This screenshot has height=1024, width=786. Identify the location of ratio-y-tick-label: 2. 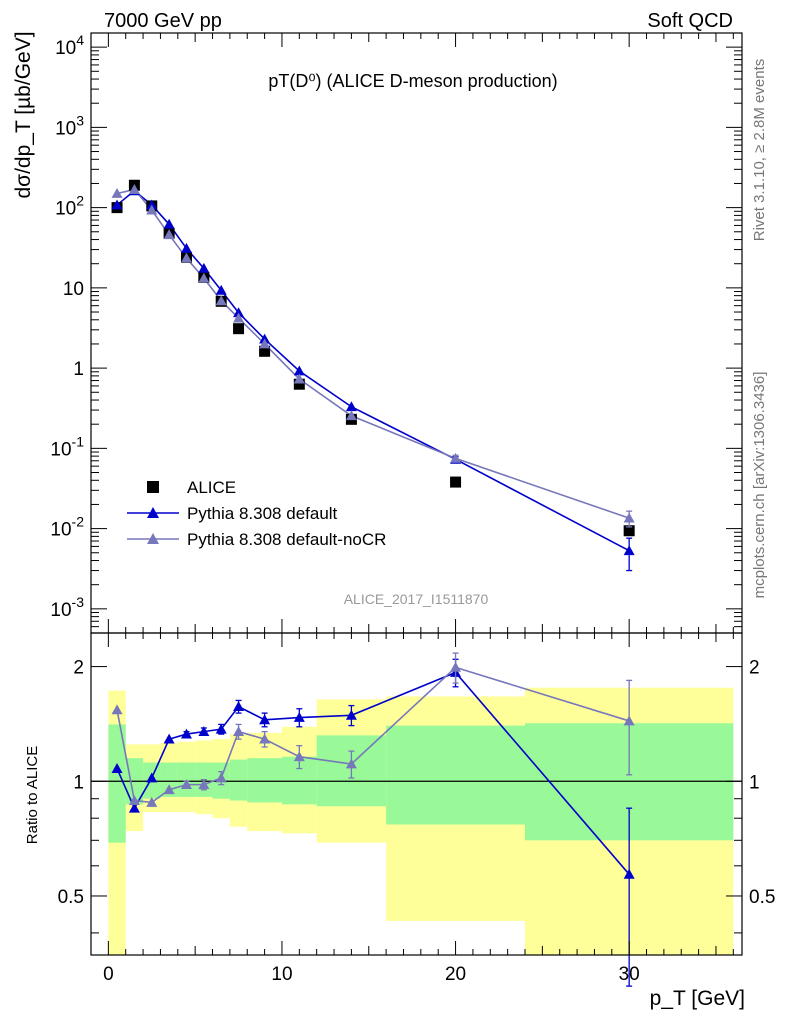
(78, 668).